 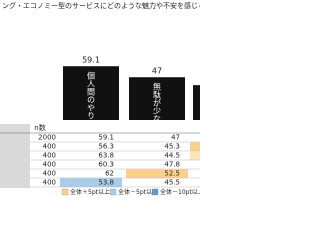 What do you see at coordinates (138, 192) in the screenshot?
I see `legend-label: 全体－5pt以上` at bounding box center [138, 192].